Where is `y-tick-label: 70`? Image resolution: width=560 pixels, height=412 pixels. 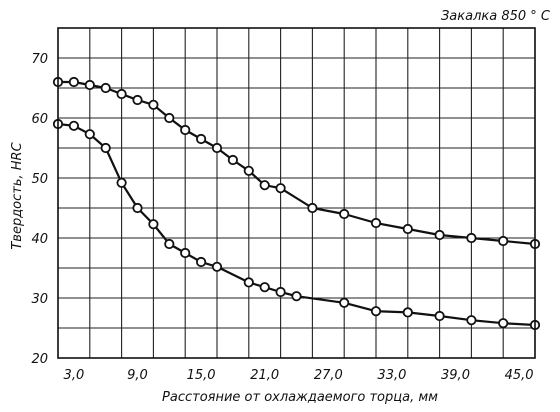
y-tick-label: 70 is located at coordinates (39, 59).